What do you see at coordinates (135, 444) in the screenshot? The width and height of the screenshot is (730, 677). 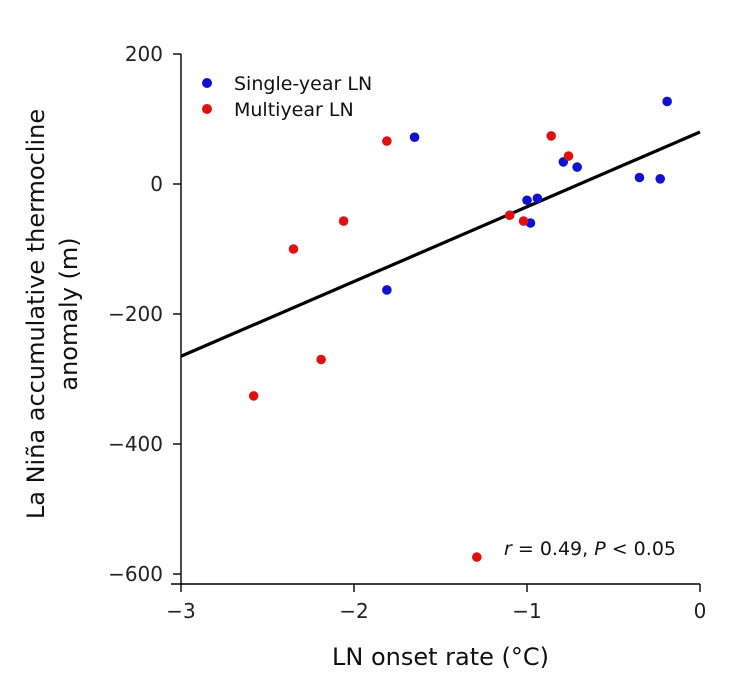 I see `y-tick-label: −400` at bounding box center [135, 444].